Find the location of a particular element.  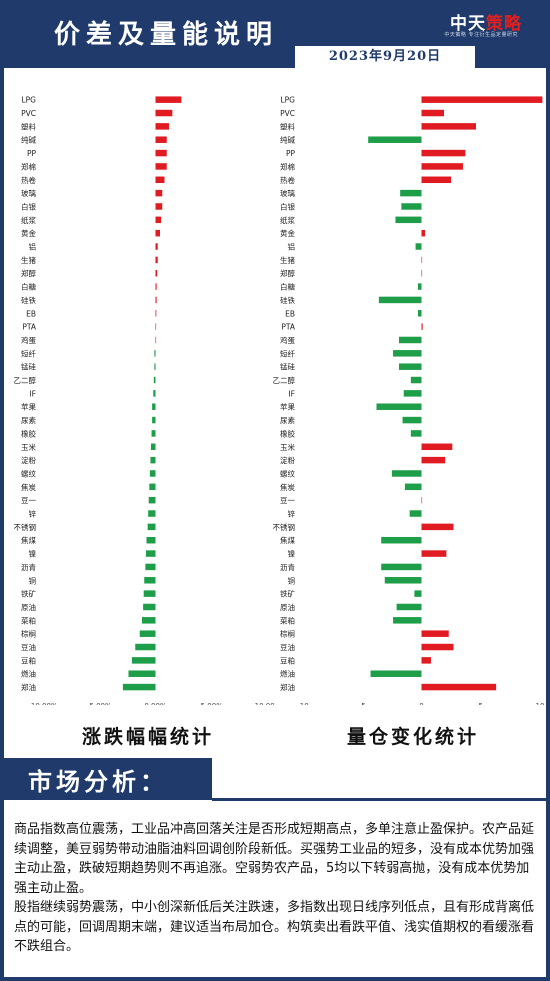

category-label: 玻璃 is located at coordinates (287, 193).